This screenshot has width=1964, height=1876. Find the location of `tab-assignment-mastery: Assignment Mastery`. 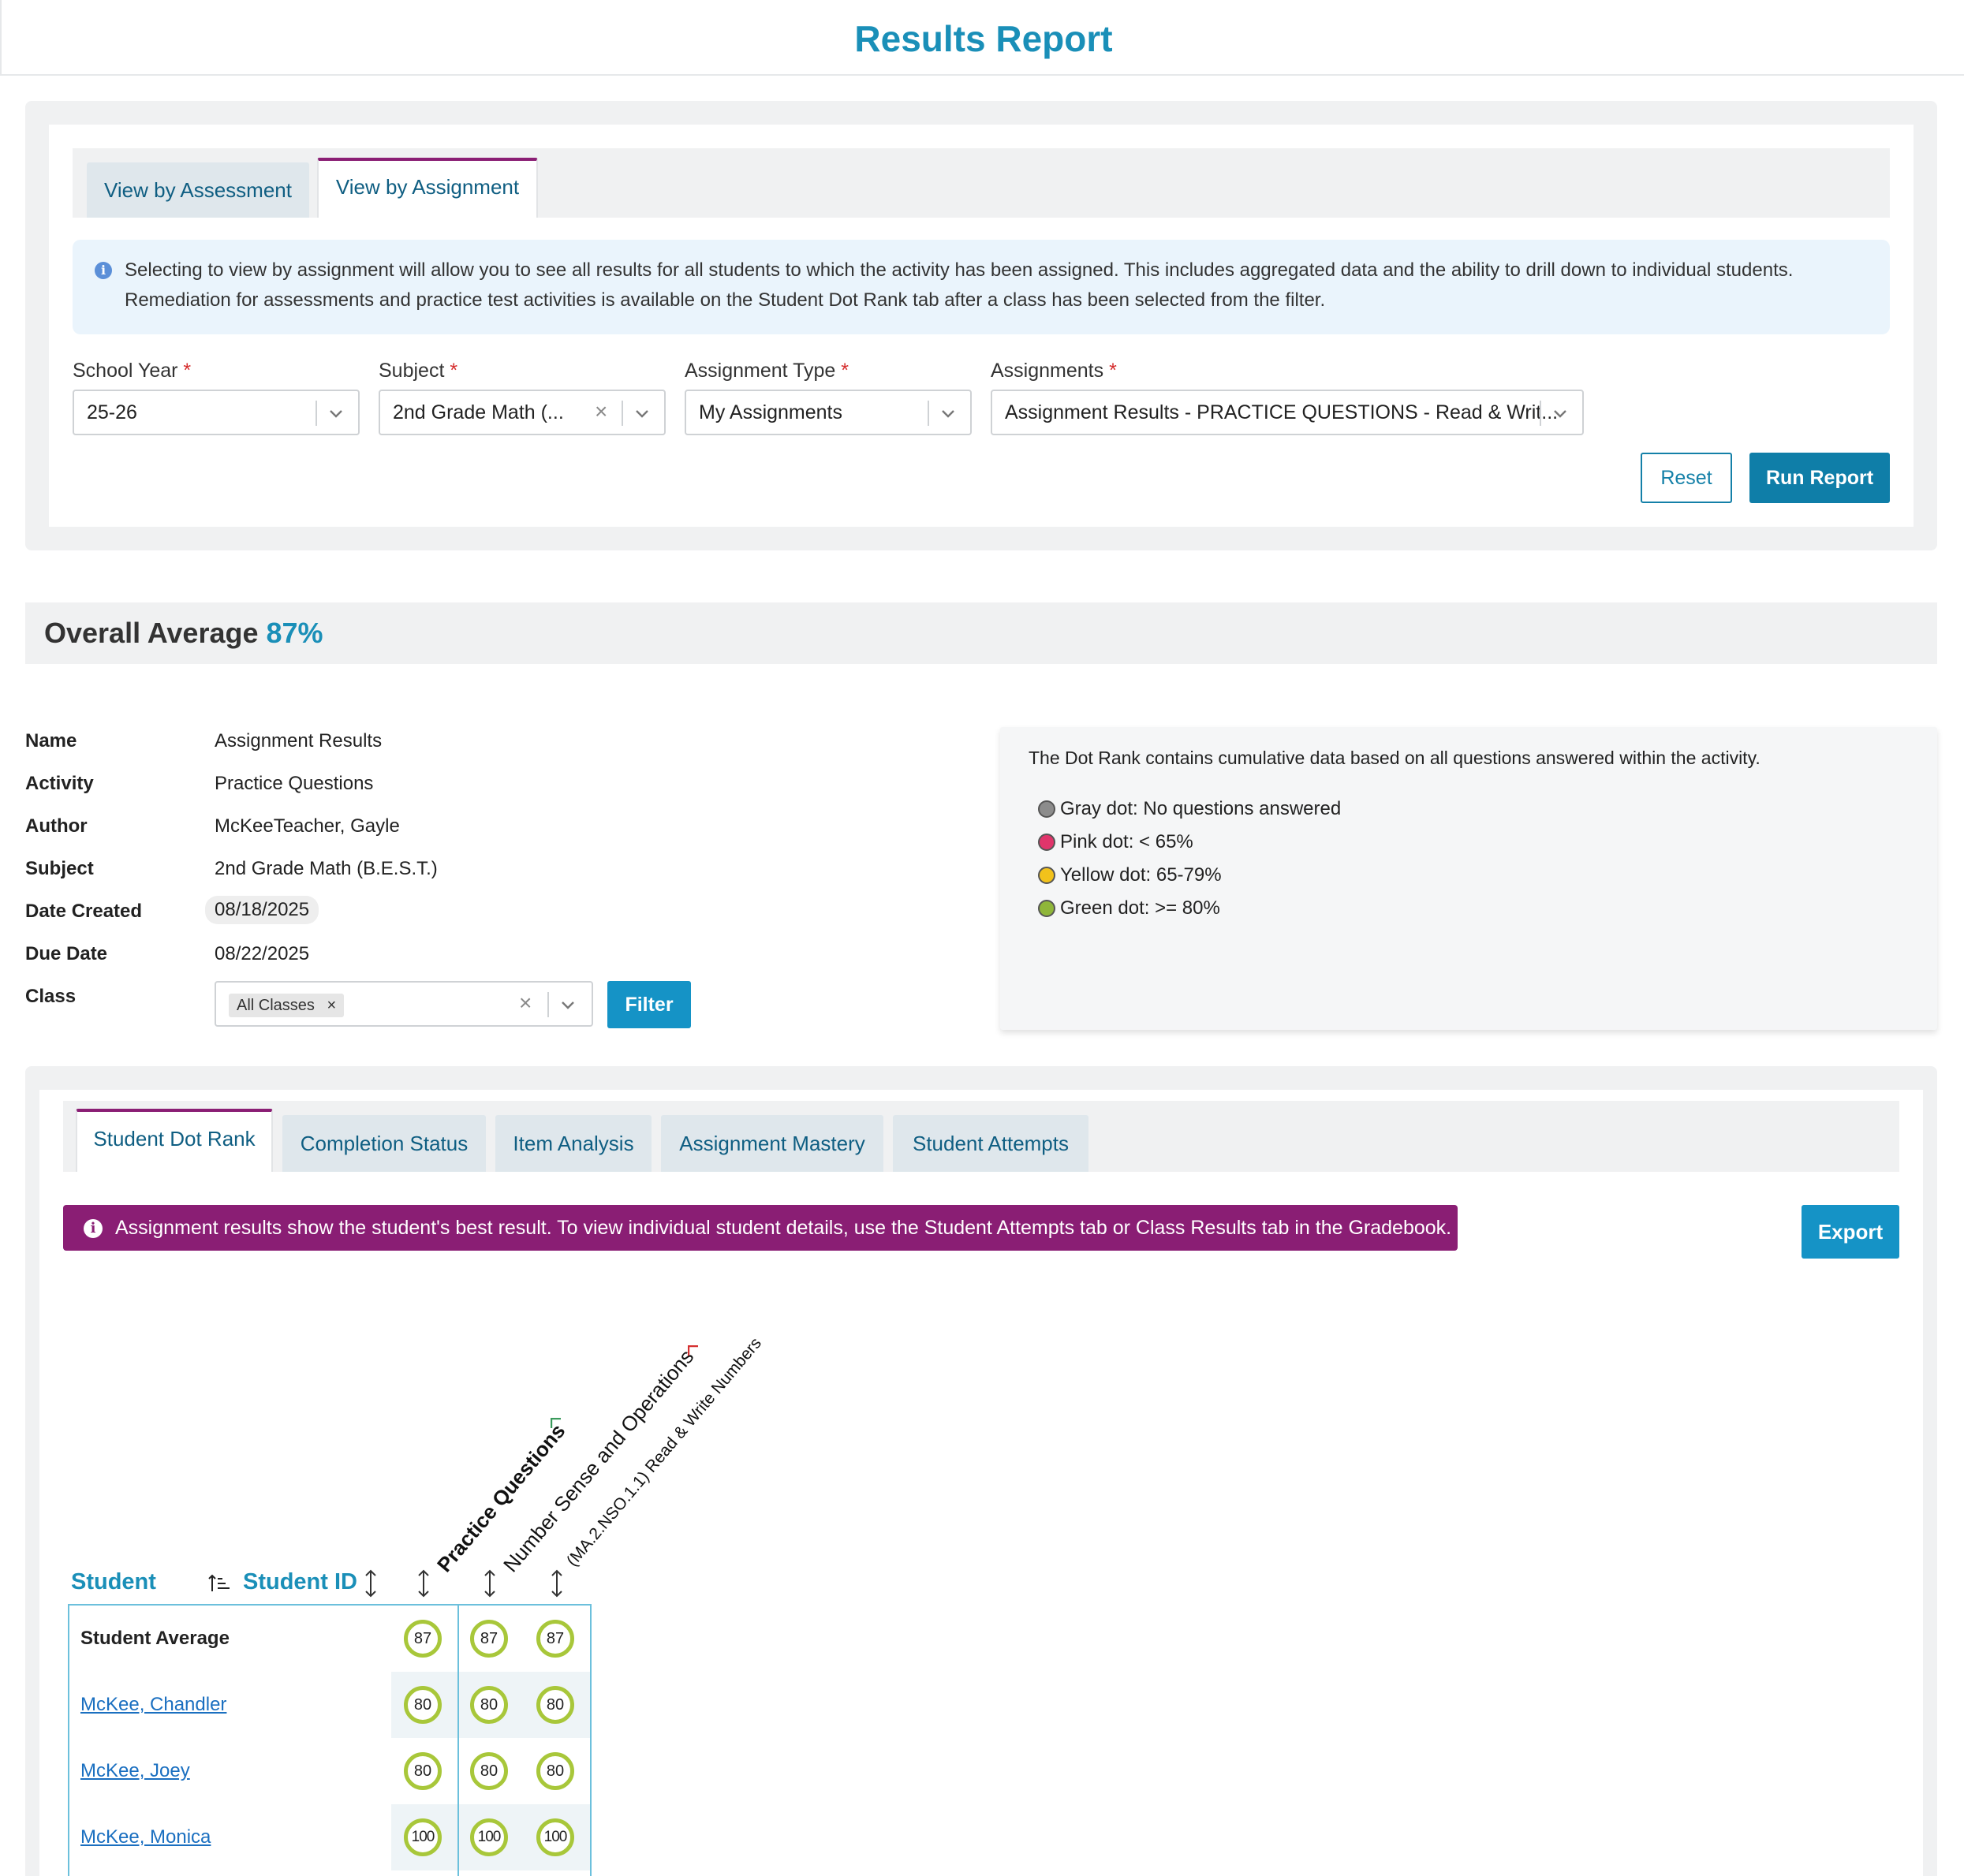

tab-assignment-mastery: Assignment Mastery is located at coordinates (772, 1144).